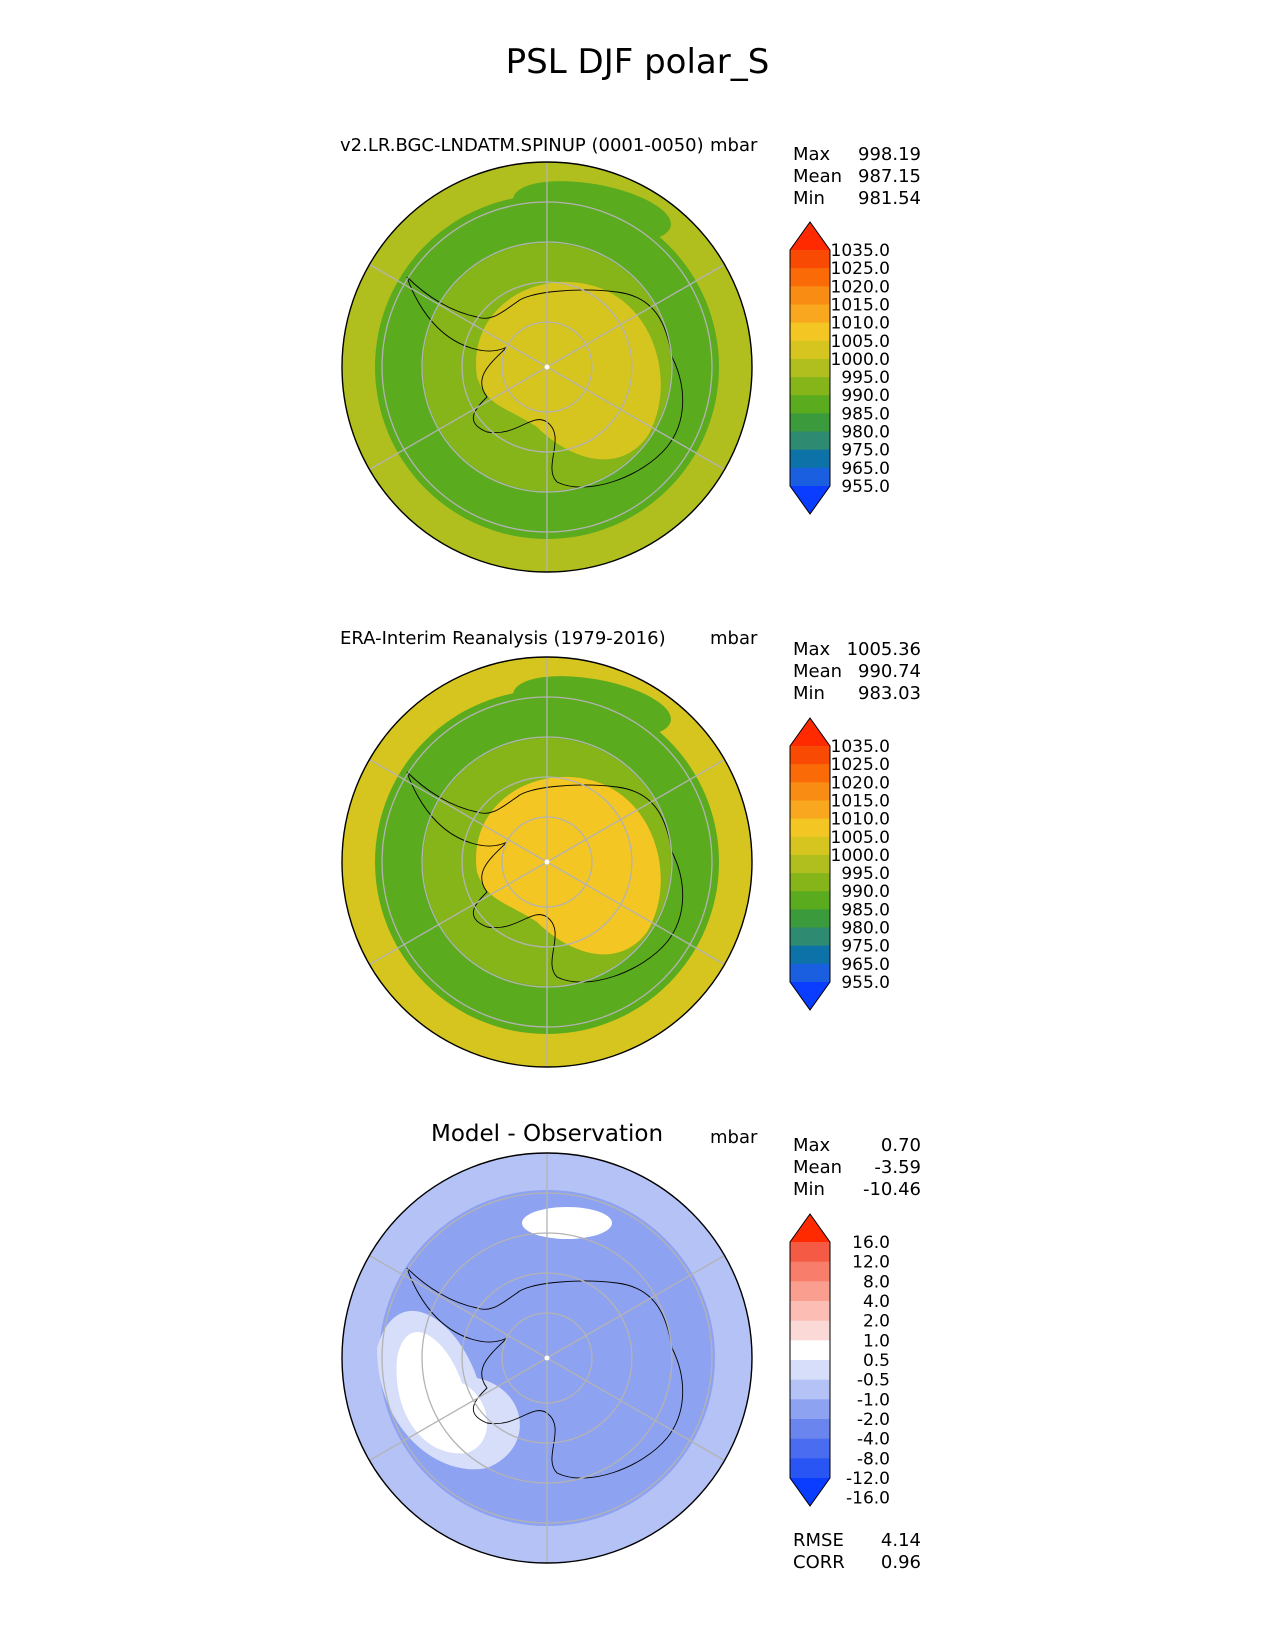 The height and width of the screenshot is (1650, 1275). Describe the element at coordinates (818, 176) in the screenshot. I see `stat-label: Mean` at that location.